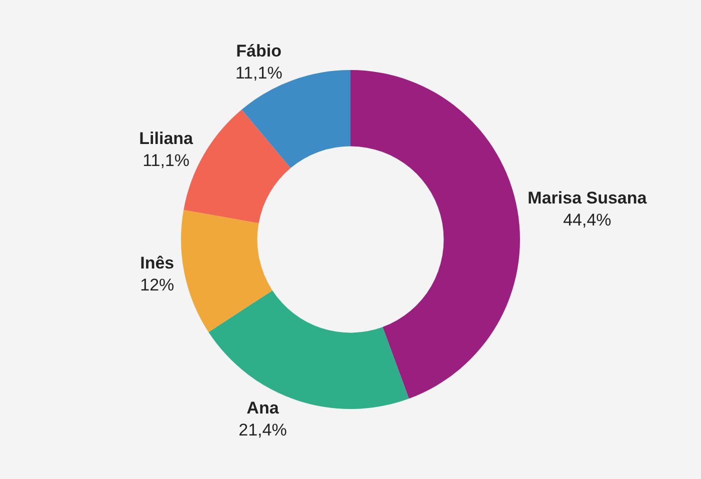 The width and height of the screenshot is (701, 479). What do you see at coordinates (157, 263) in the screenshot?
I see `slice-label: Inês` at bounding box center [157, 263].